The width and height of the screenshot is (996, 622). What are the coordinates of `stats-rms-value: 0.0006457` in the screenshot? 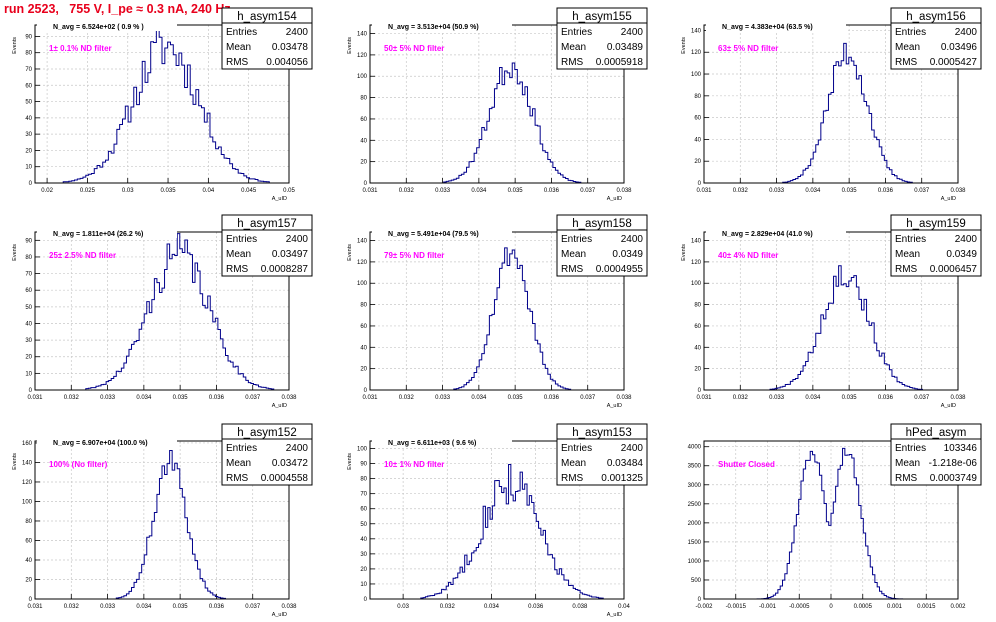 It's located at (954, 269).